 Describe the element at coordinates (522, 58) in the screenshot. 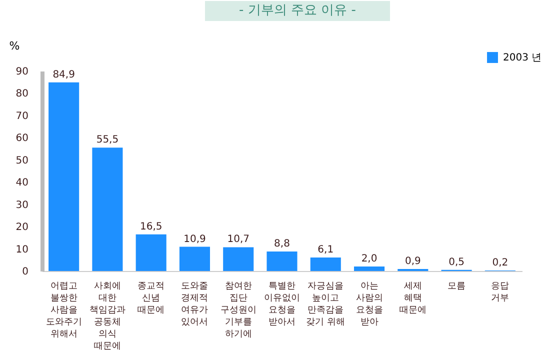

I see `legend-label: 2003 년` at that location.